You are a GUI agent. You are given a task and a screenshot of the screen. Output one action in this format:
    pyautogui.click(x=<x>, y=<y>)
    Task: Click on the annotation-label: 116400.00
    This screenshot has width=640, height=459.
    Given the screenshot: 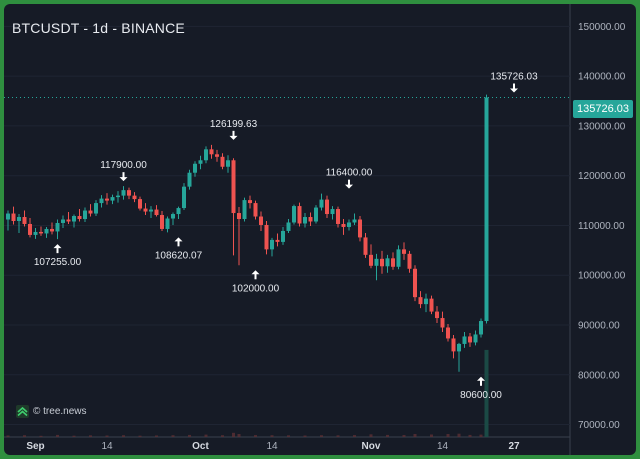 What is the action you would take?
    pyautogui.click(x=349, y=173)
    